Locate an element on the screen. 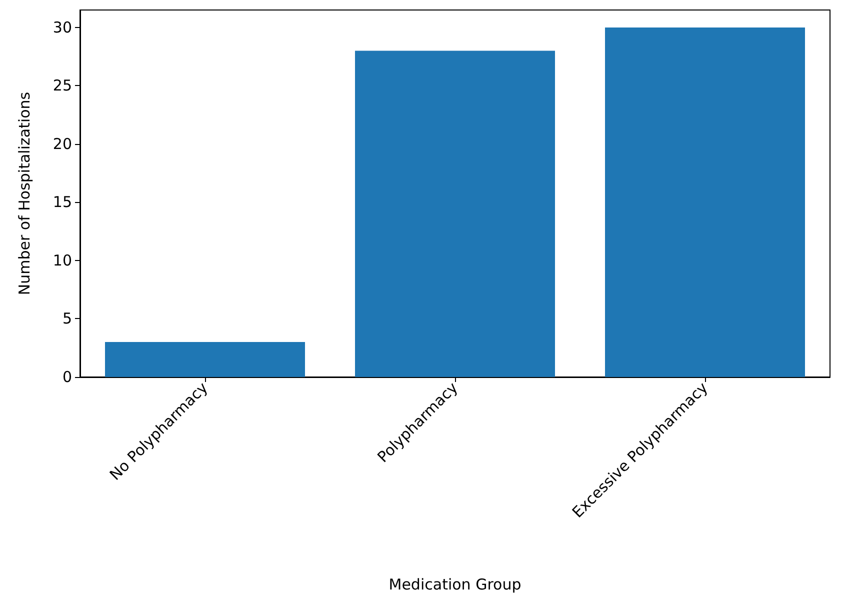 This screenshot has height=597, width=843. y-axis-title: Number of Hospitalizations is located at coordinates (25, 194).